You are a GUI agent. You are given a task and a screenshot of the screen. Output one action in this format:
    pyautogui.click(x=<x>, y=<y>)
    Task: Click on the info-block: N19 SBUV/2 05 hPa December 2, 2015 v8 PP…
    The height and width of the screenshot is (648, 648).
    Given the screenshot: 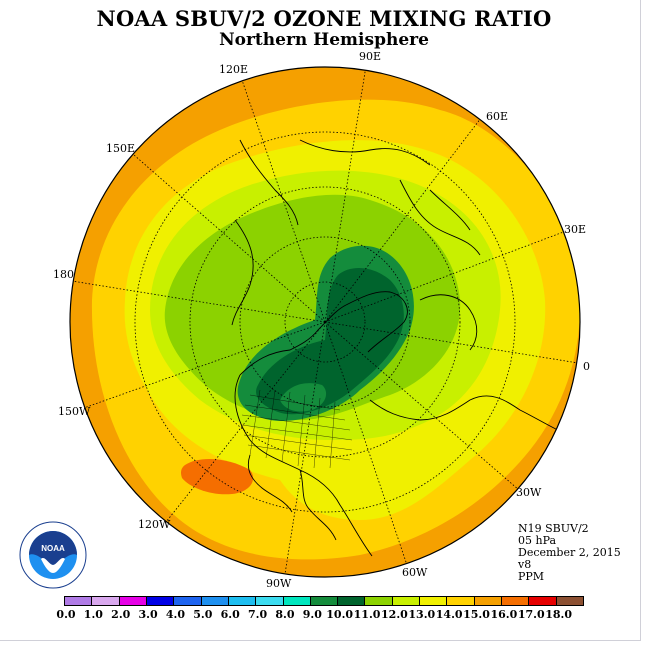 What is the action you would take?
    pyautogui.click(x=569, y=553)
    